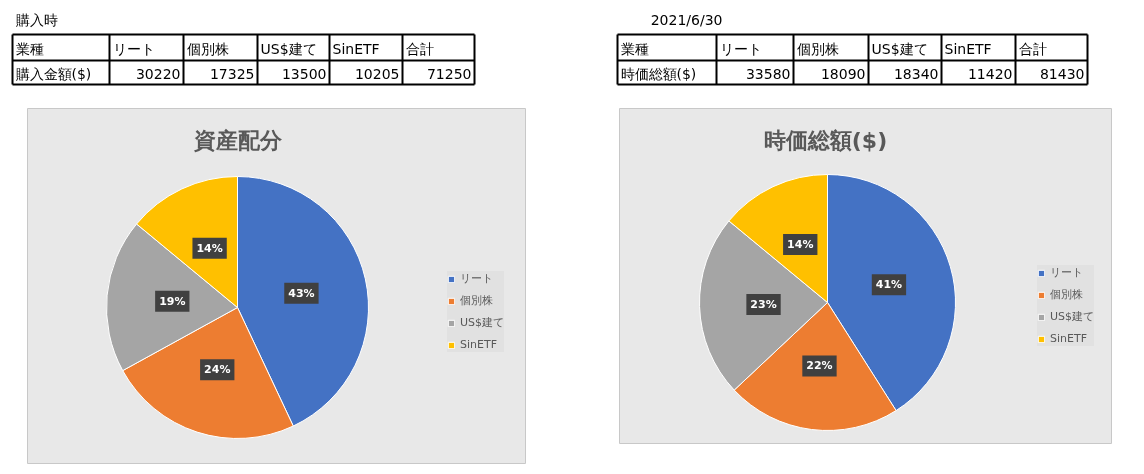  What do you see at coordinates (449, 73) in the screenshot?
I see `text: 71250` at bounding box center [449, 73].